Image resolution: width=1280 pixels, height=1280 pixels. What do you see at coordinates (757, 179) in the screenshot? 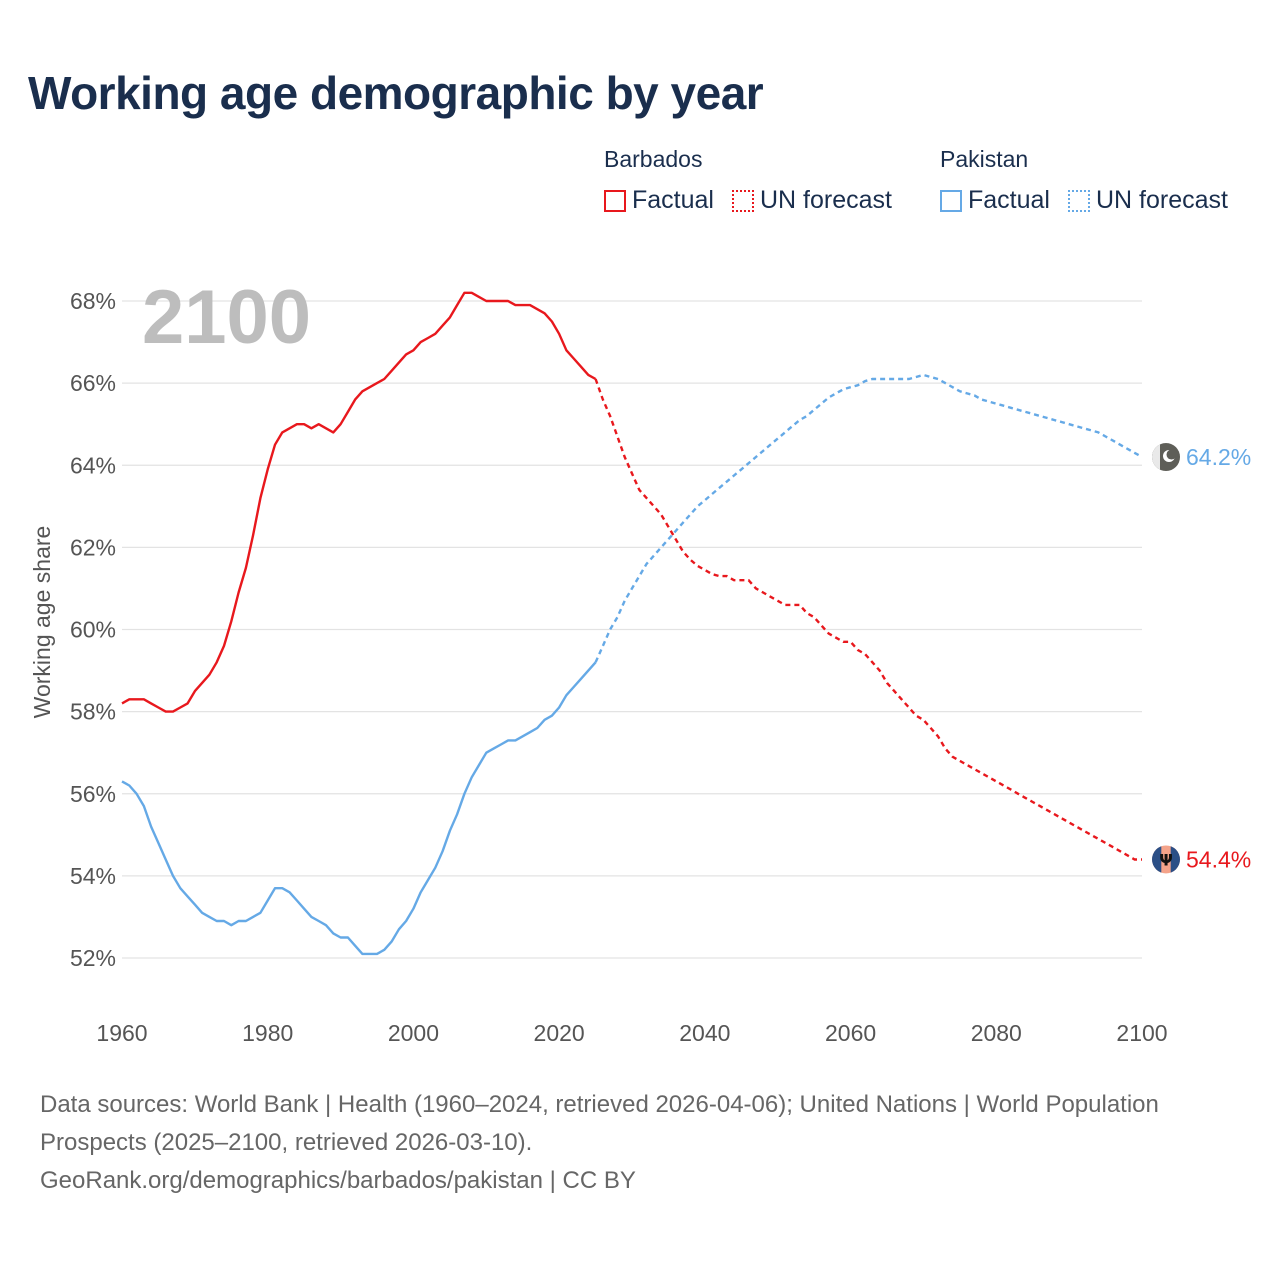
I see `legend-group-barbados: Barbados Factual UN forecast` at bounding box center [757, 179].